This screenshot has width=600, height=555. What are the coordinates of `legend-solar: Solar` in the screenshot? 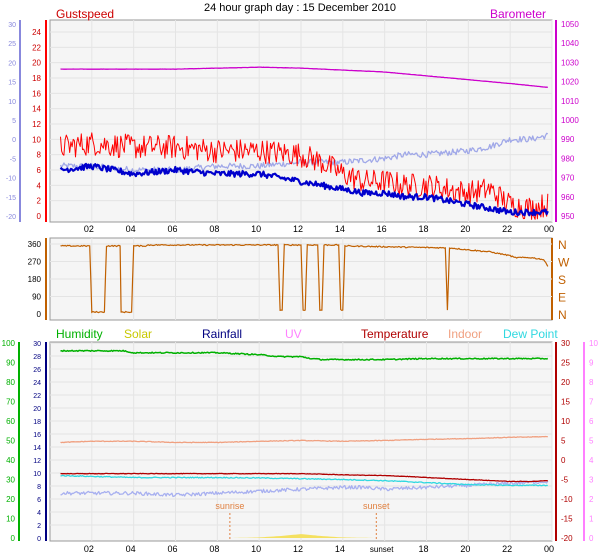 It's located at (138, 334).